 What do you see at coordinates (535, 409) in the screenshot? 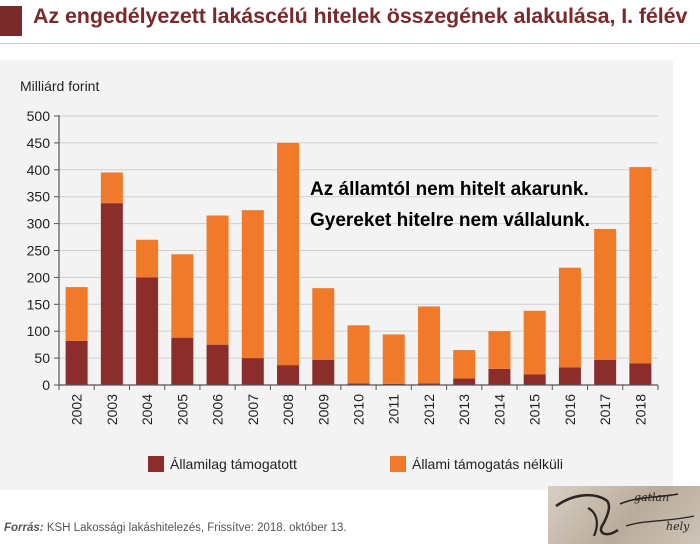
I see `x-tick-label: 2015` at bounding box center [535, 409].